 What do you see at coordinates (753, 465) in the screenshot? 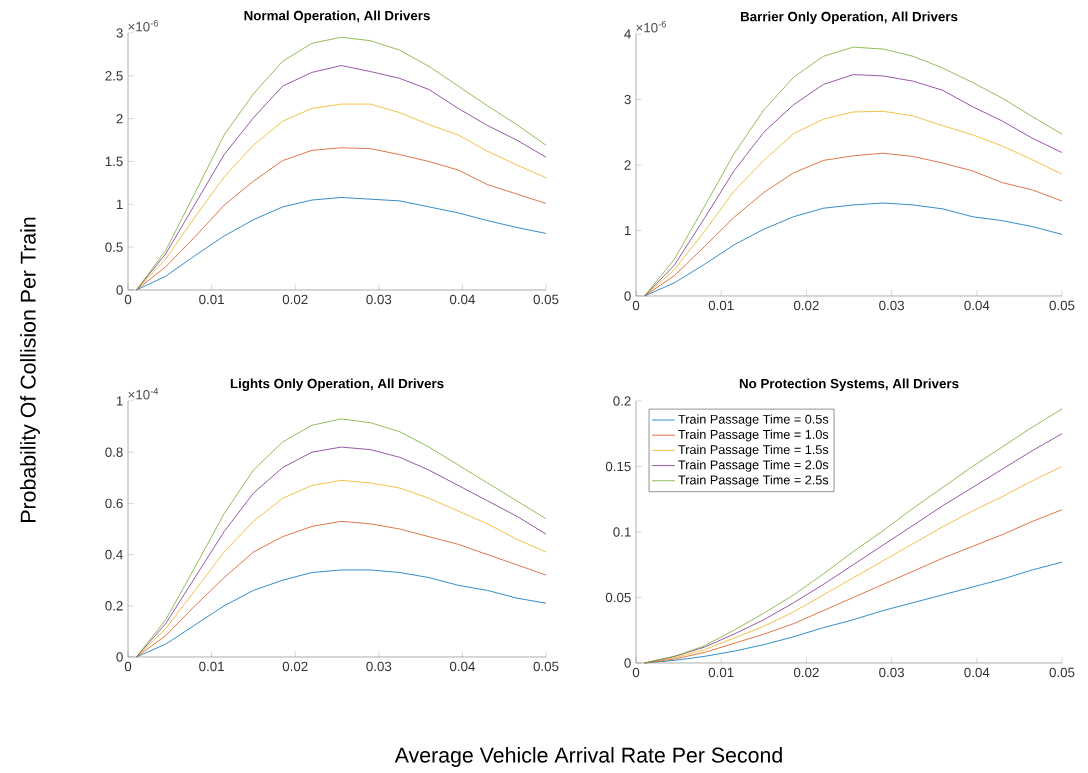
I see `legend-label: Train Passage Time = 2.0s` at bounding box center [753, 465].